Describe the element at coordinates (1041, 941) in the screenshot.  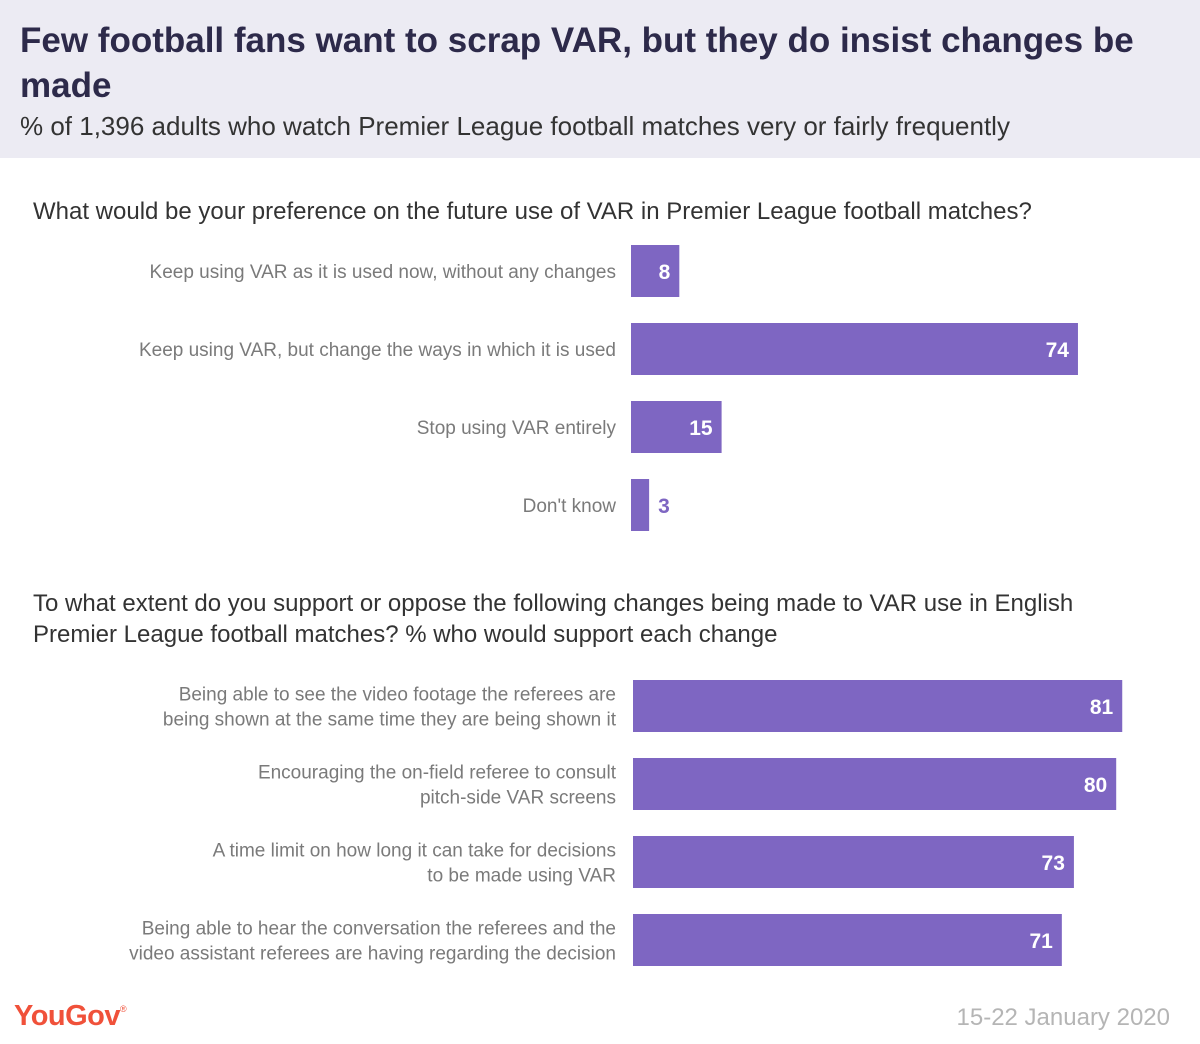
I see `value-label: 71` at that location.